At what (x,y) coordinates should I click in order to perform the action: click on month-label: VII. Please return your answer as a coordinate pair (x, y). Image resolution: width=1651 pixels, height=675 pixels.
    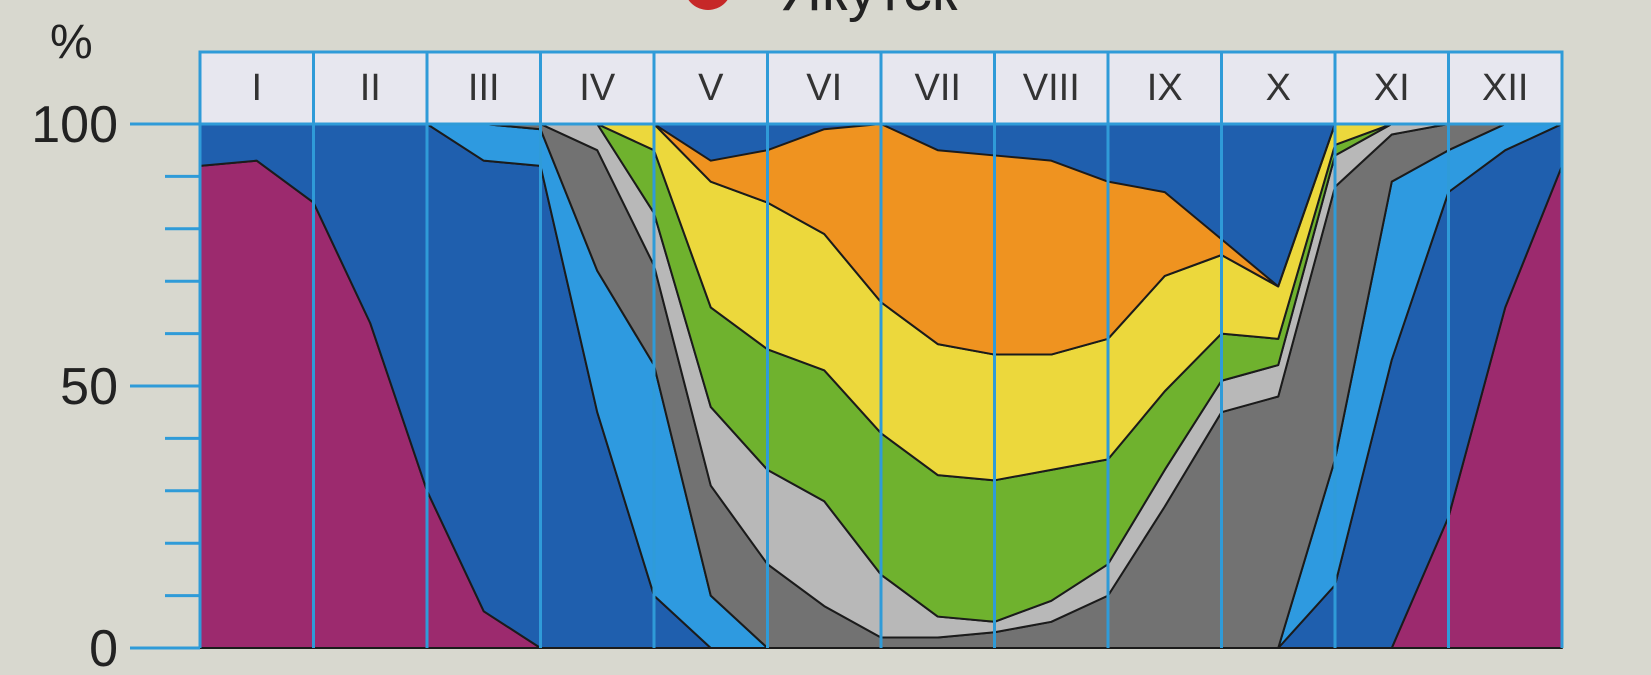
    Looking at the image, I should click on (938, 88).